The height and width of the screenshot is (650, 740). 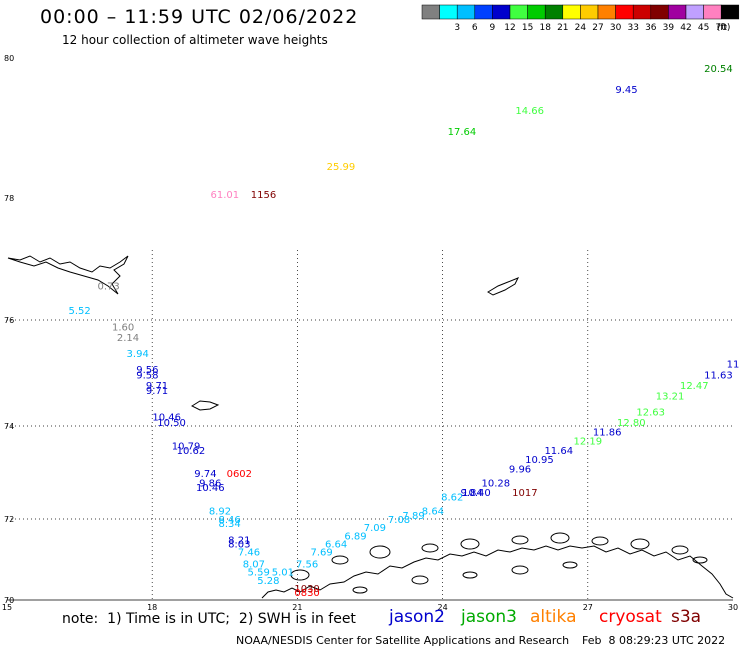 What do you see at coordinates (205, 474) in the screenshot?
I see `wave-height-label: 9.74` at bounding box center [205, 474].